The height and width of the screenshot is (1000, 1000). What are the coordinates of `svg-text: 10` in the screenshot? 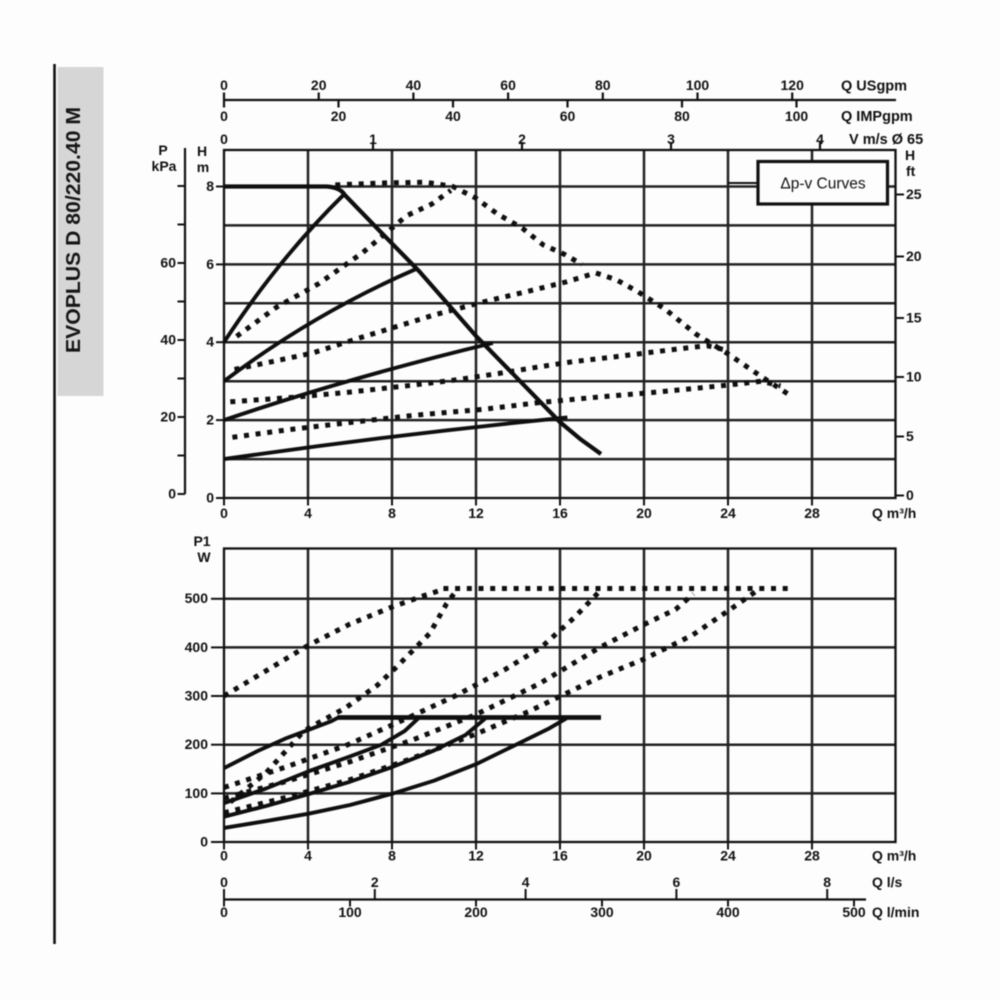 It's located at (914, 377).